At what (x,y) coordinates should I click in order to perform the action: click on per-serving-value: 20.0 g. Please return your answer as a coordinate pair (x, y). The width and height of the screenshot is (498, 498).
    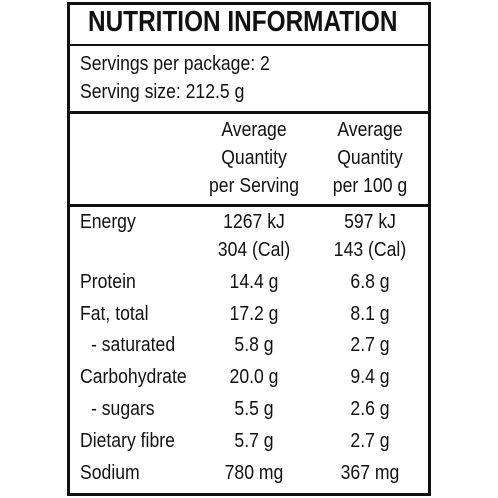
    Looking at the image, I should click on (254, 377).